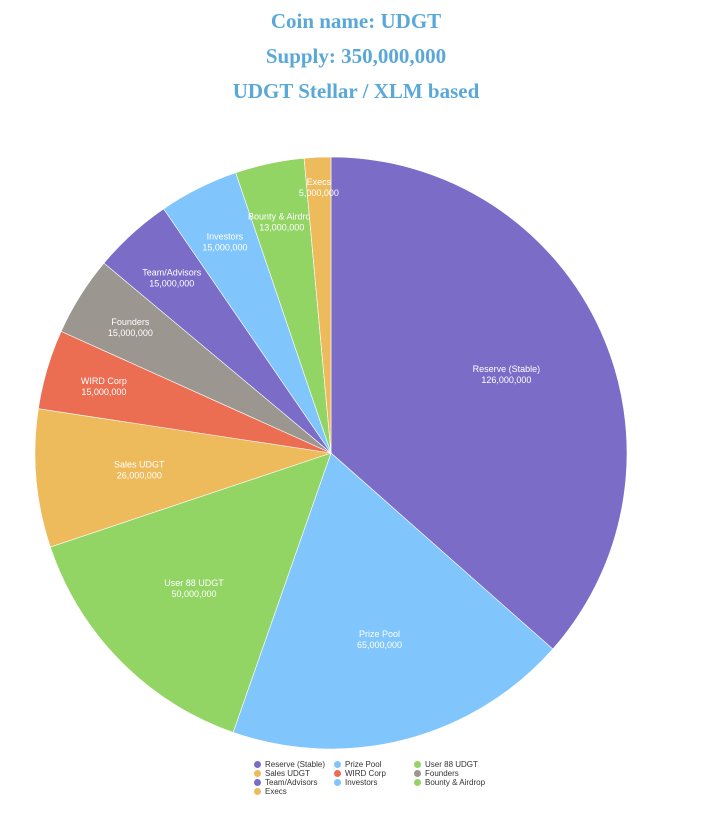 The height and width of the screenshot is (833, 712). Describe the element at coordinates (172, 273) in the screenshot. I see `slice-name-label: Team/Advisors` at that location.